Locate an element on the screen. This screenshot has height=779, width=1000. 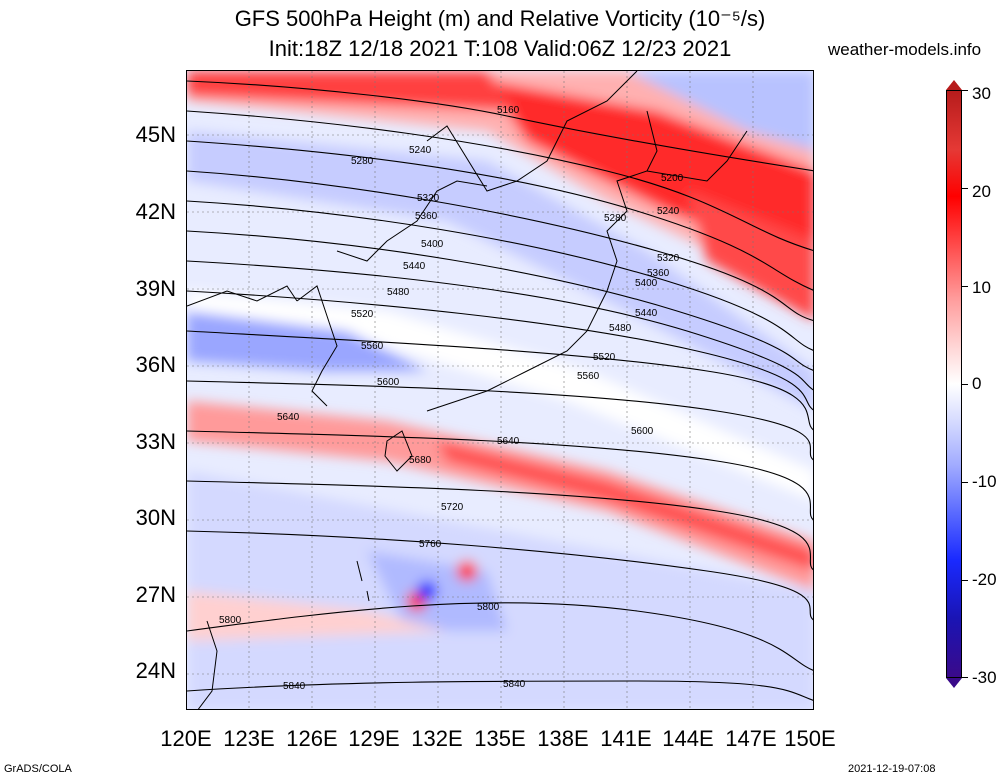
lat-label: 42N is located at coordinates (155, 211).